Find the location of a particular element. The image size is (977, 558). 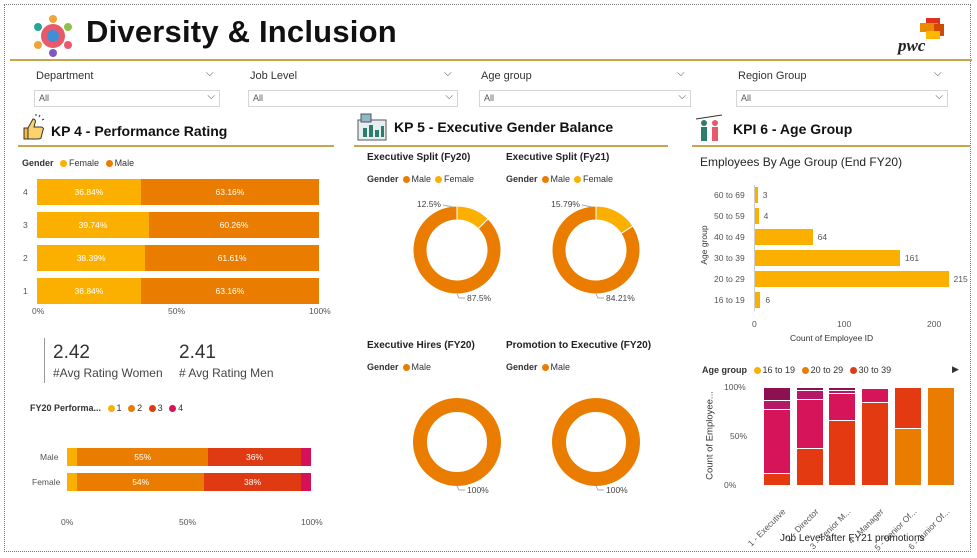

age30-legend-dot is located at coordinates (853, 371).